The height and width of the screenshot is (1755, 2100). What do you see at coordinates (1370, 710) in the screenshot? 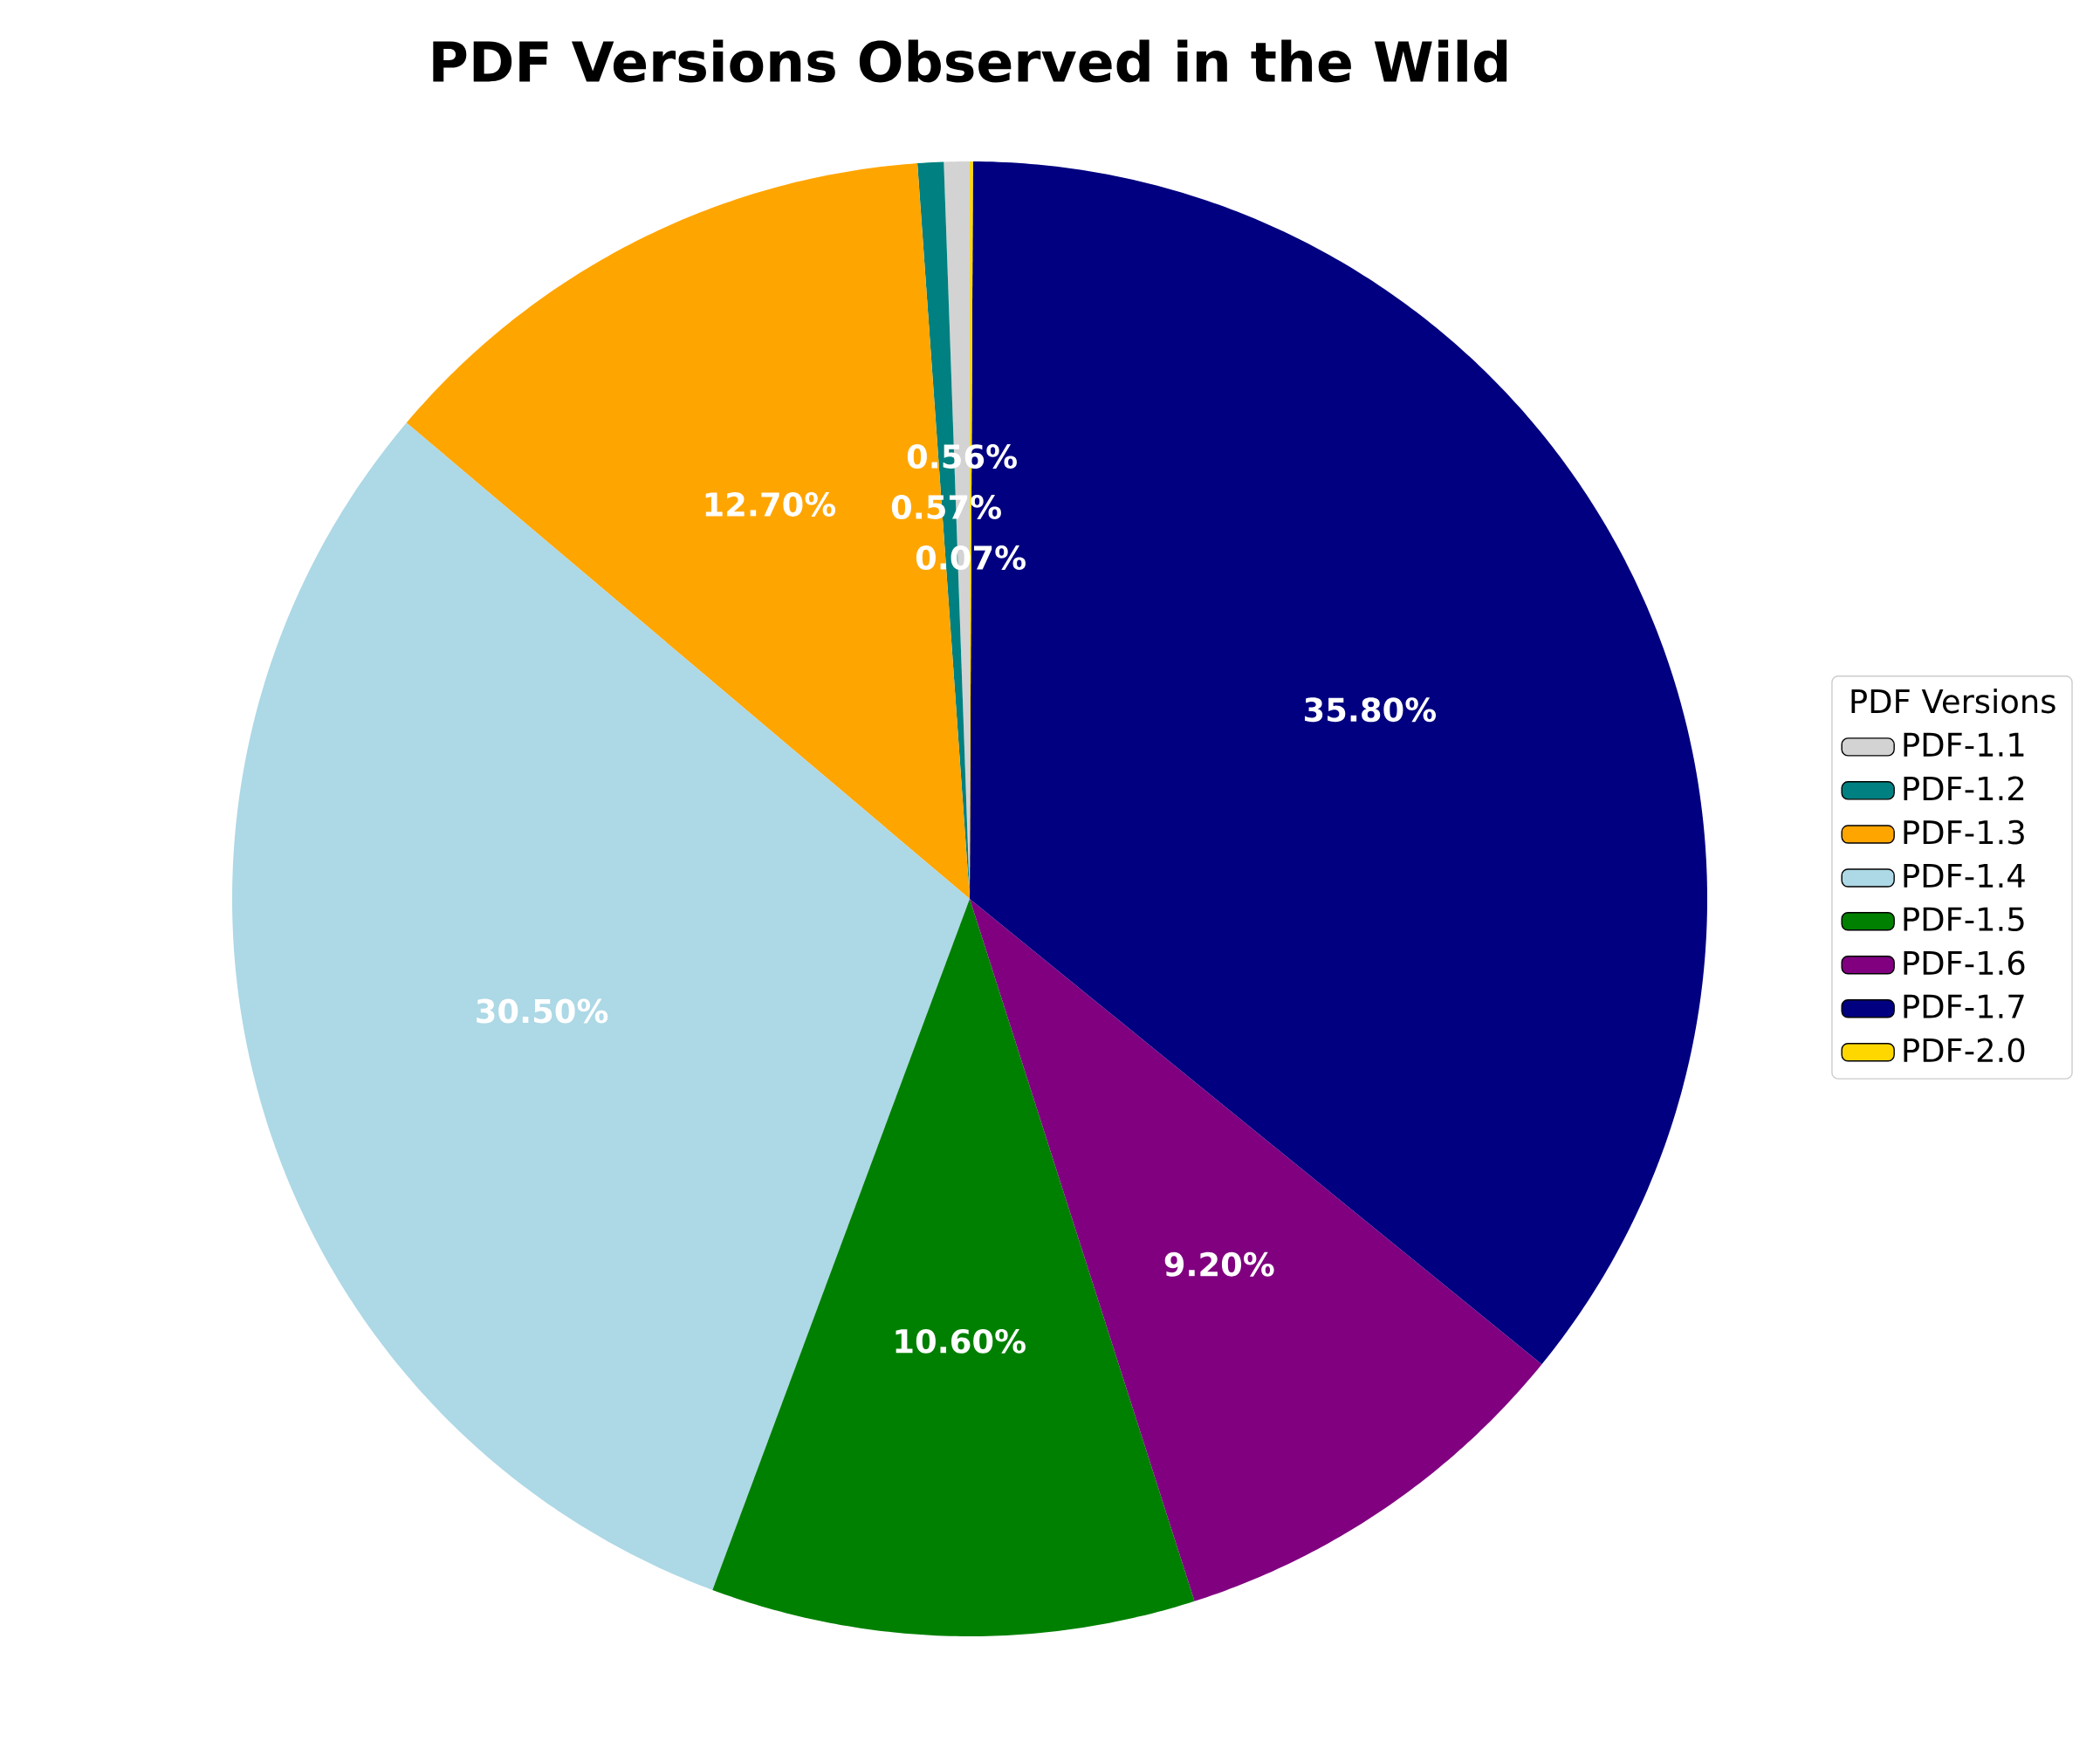
I see `data-label: 35.80%` at bounding box center [1370, 710].